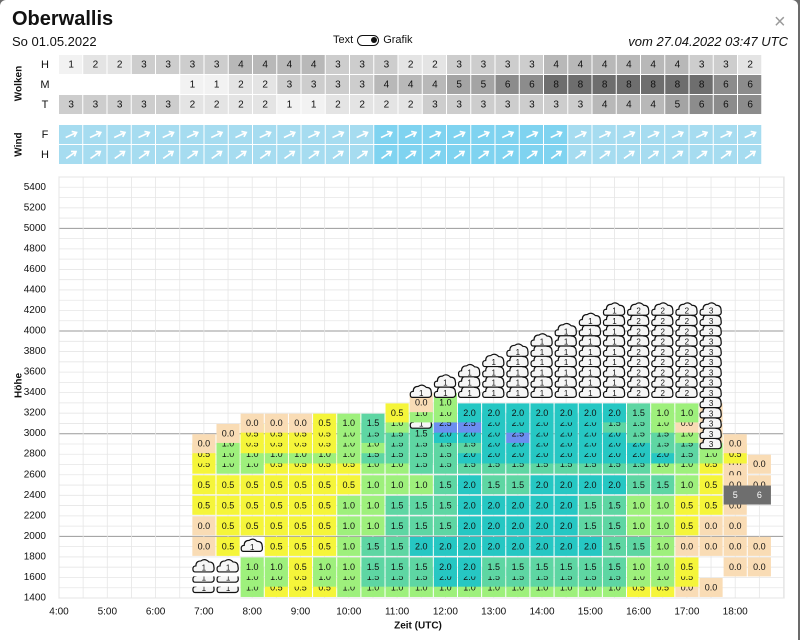  I want to click on cloud-icon: 3, so click(710, 309).